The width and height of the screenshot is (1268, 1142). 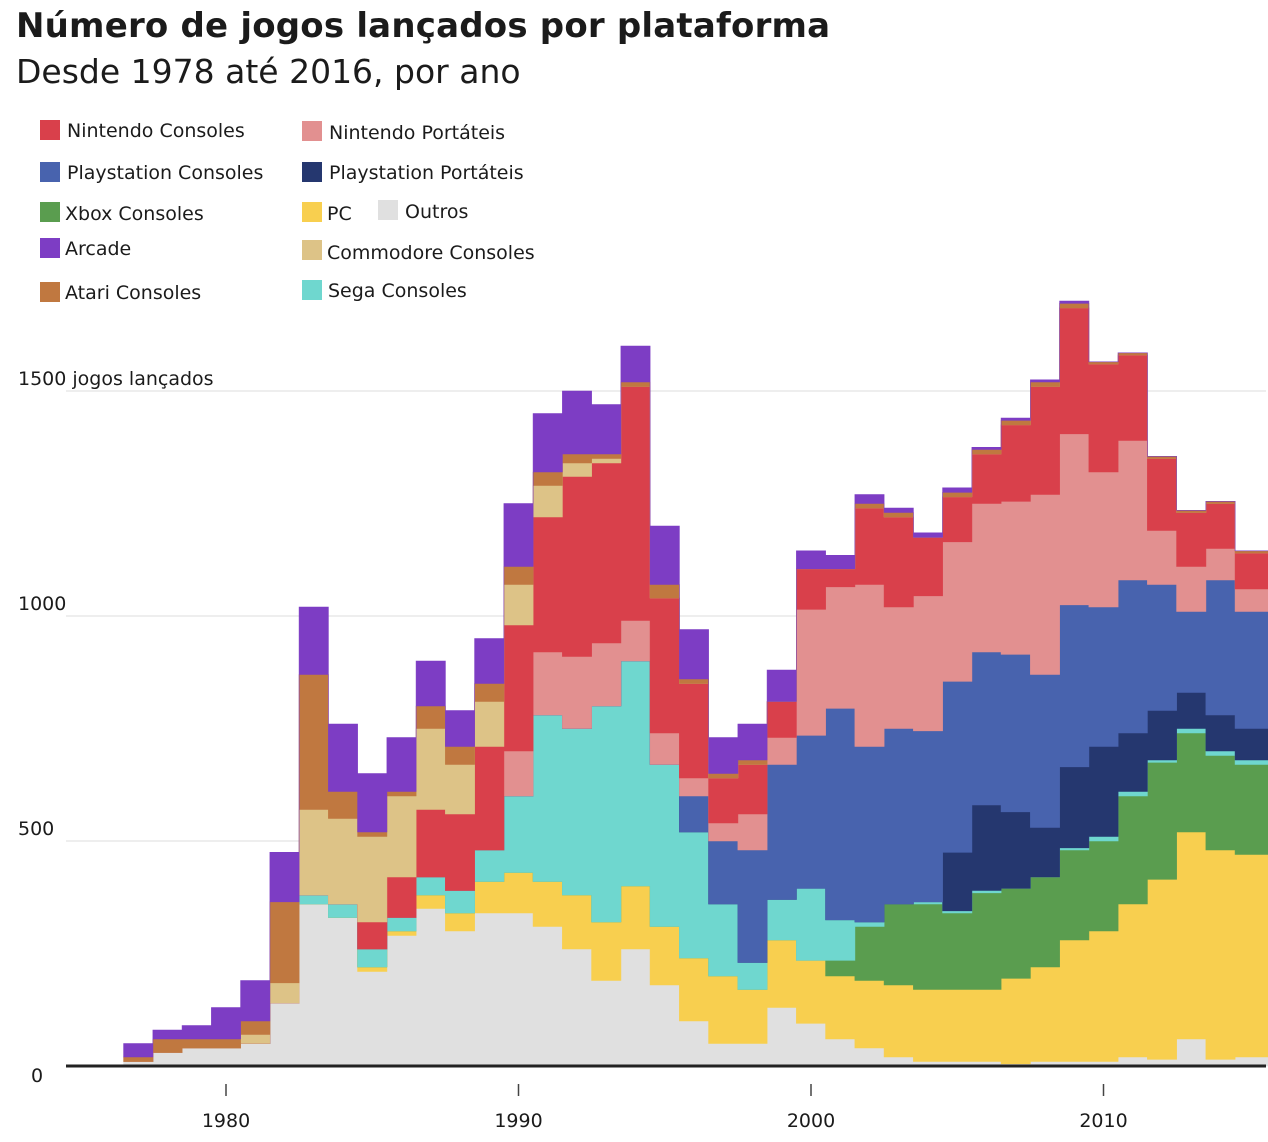 I want to click on legend-label-playstation-portateis: Playstation Portáteis, so click(x=426, y=173).